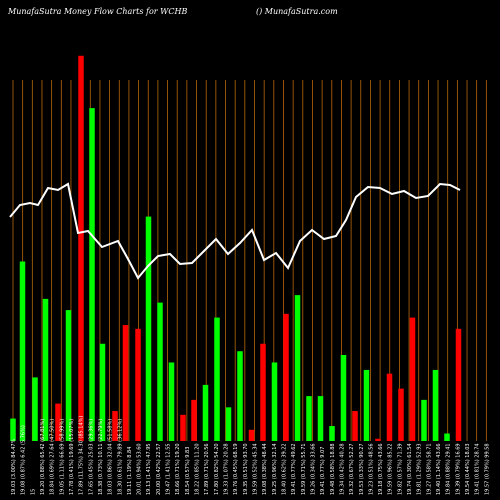 Image resolution: width=500 pixels, height=500 pixels. Describe the element at coordinates (130, 471) in the screenshot. I see `x-tick-label: 19.11 (1.19%) 8.84` at that location.